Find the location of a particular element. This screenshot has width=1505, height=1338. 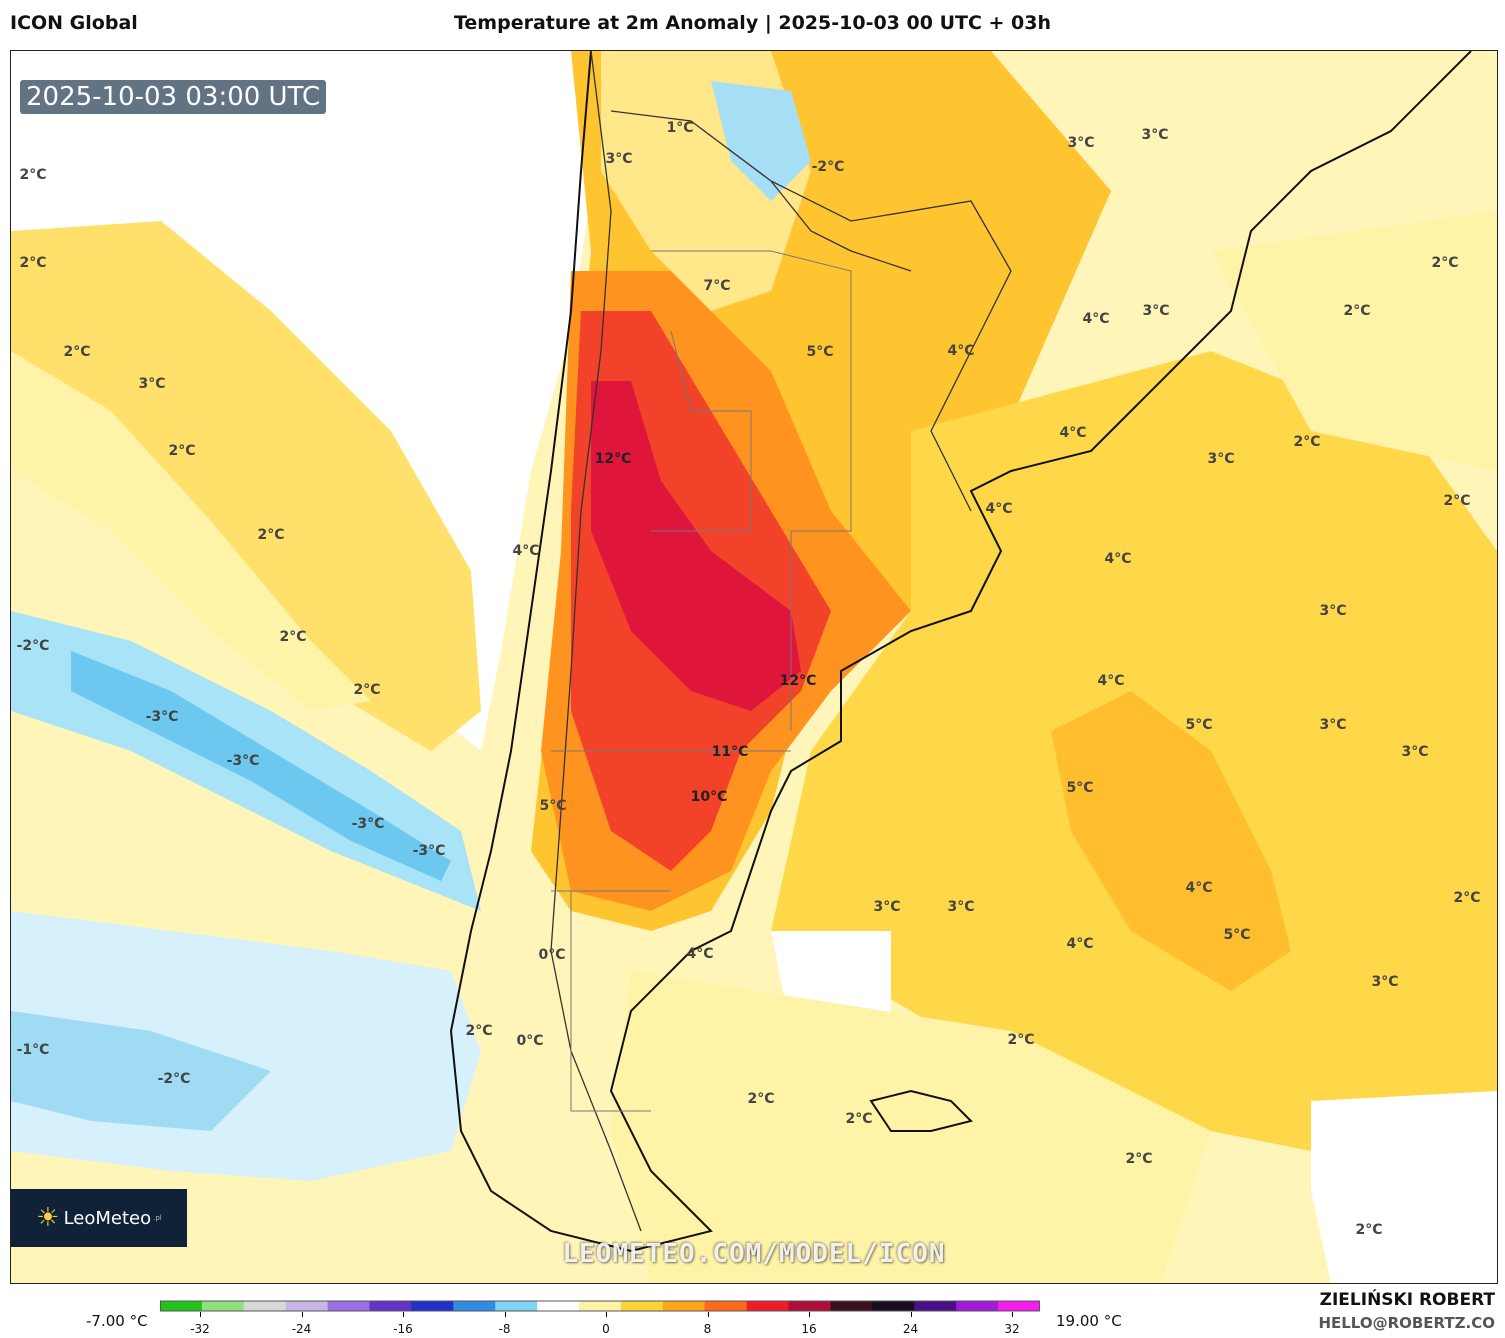

contour-label: -2°C is located at coordinates (174, 1079).